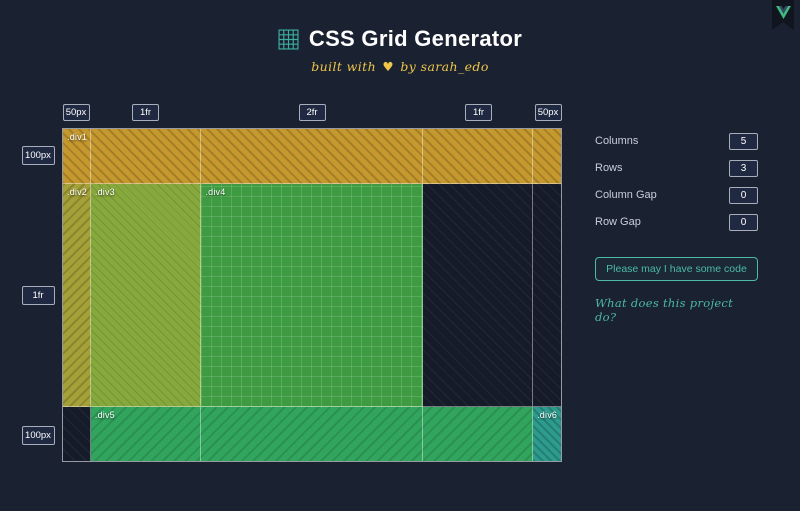  What do you see at coordinates (743, 195) in the screenshot?
I see `column-gap-input` at bounding box center [743, 195].